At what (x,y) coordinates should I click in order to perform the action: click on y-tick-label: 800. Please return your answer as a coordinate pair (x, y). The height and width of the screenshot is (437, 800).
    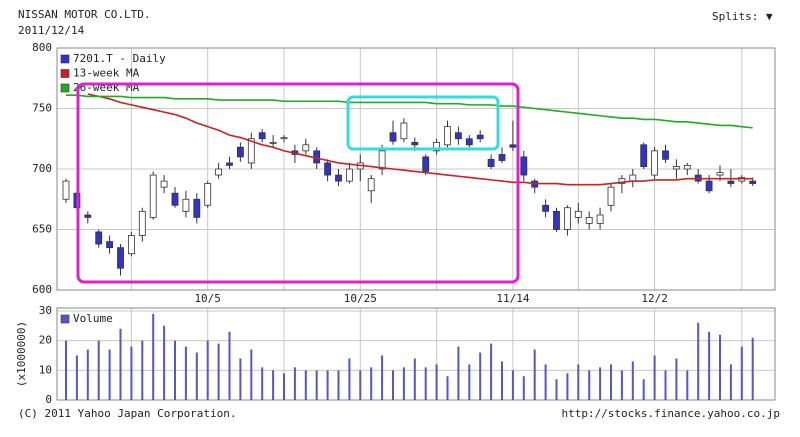
    Looking at the image, I should click on (42, 47).